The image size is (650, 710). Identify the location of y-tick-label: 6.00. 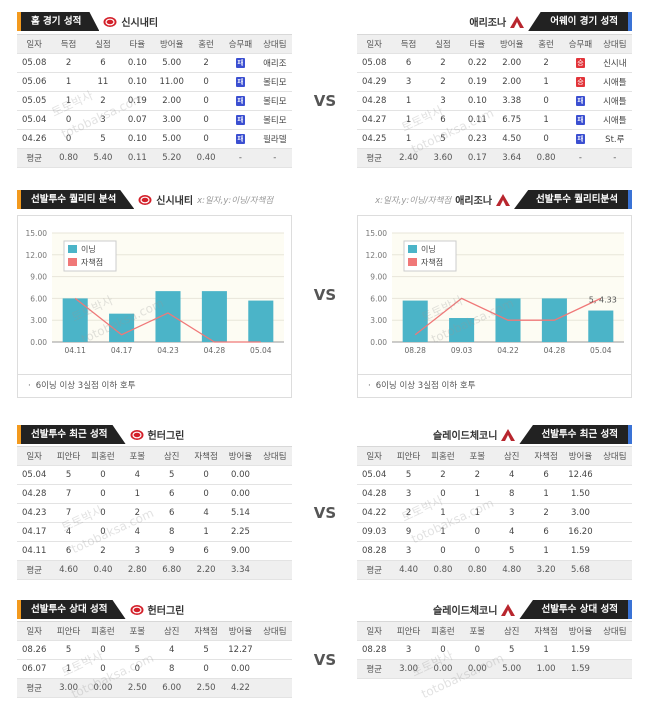
(38, 298).